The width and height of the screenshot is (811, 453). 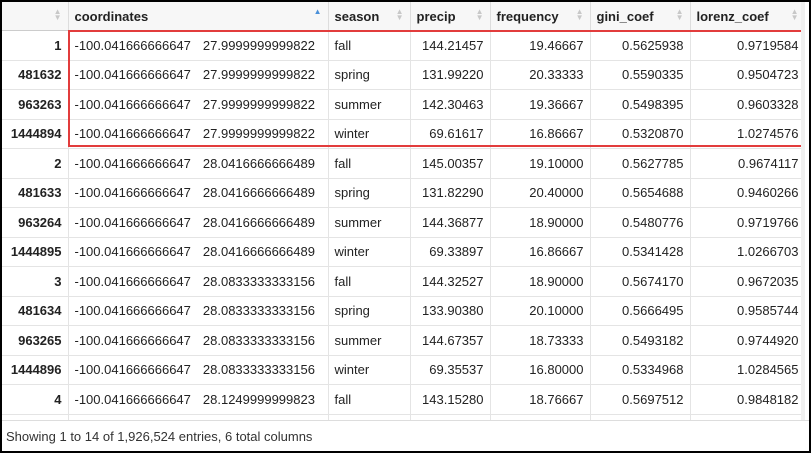 I want to click on row-number: 2, so click(x=35, y=163).